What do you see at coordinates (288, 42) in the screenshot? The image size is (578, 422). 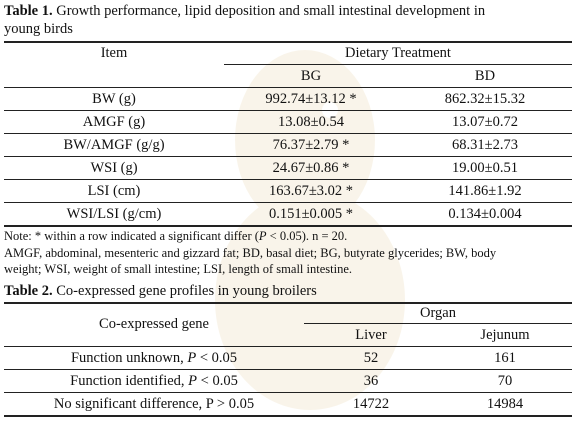 I see `table1-top-rule` at bounding box center [288, 42].